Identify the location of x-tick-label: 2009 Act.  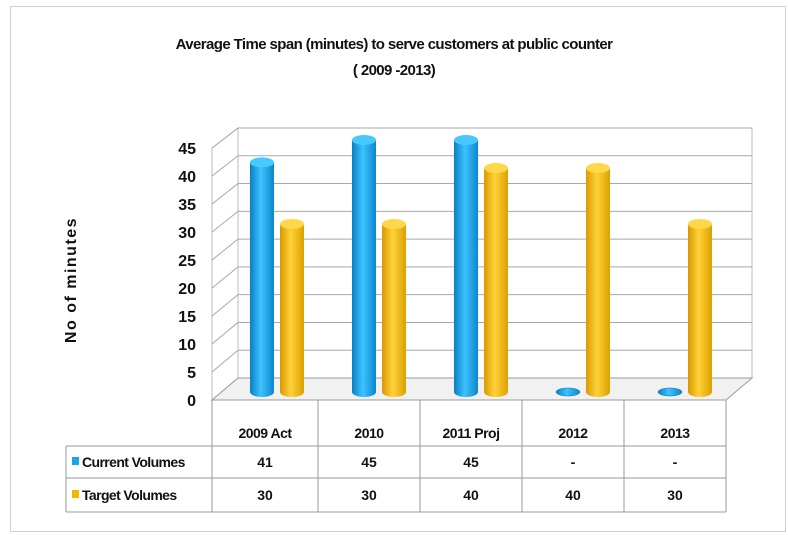
(265, 433).